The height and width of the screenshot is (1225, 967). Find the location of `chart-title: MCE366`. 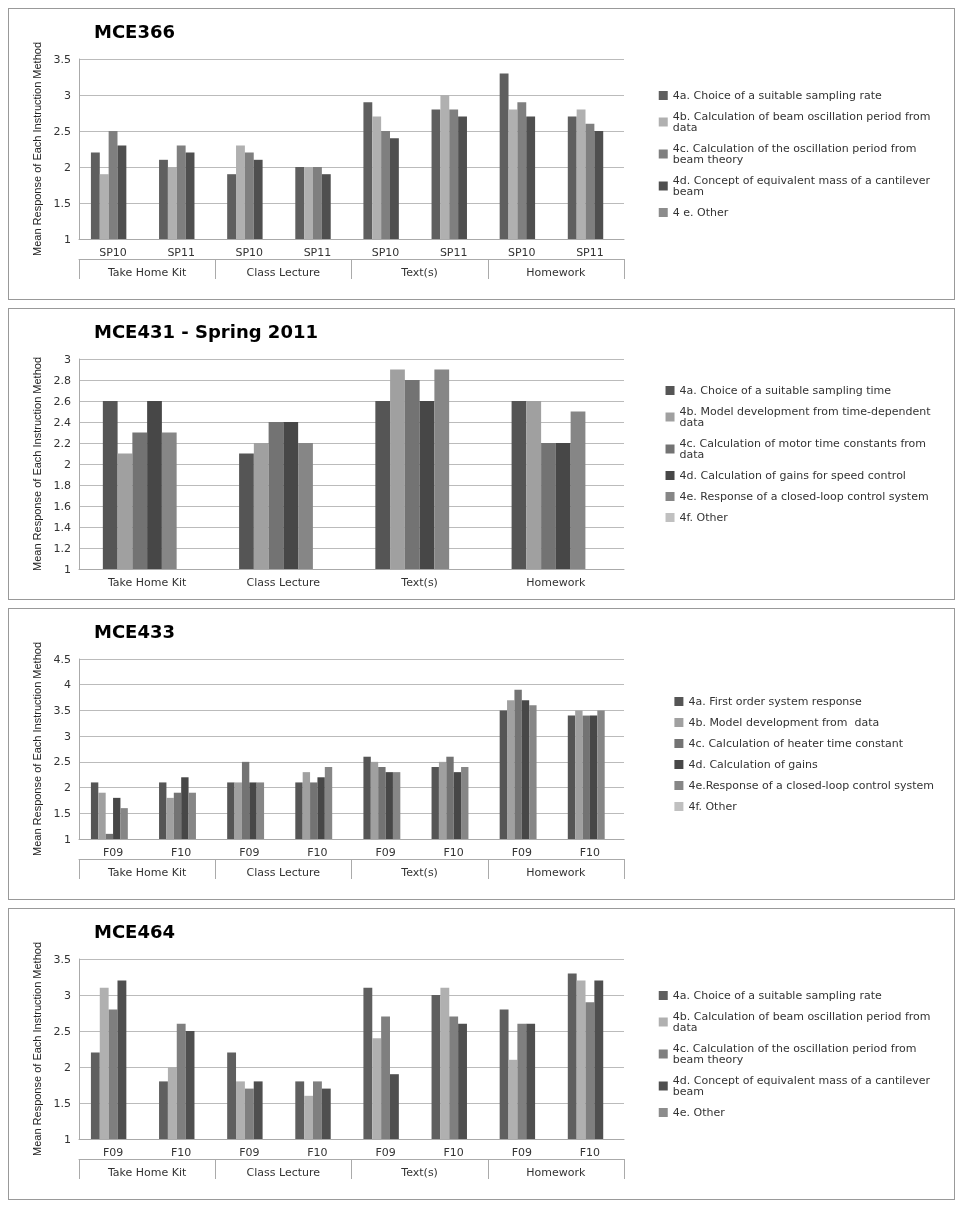

chart-title: MCE366 is located at coordinates (134, 31).